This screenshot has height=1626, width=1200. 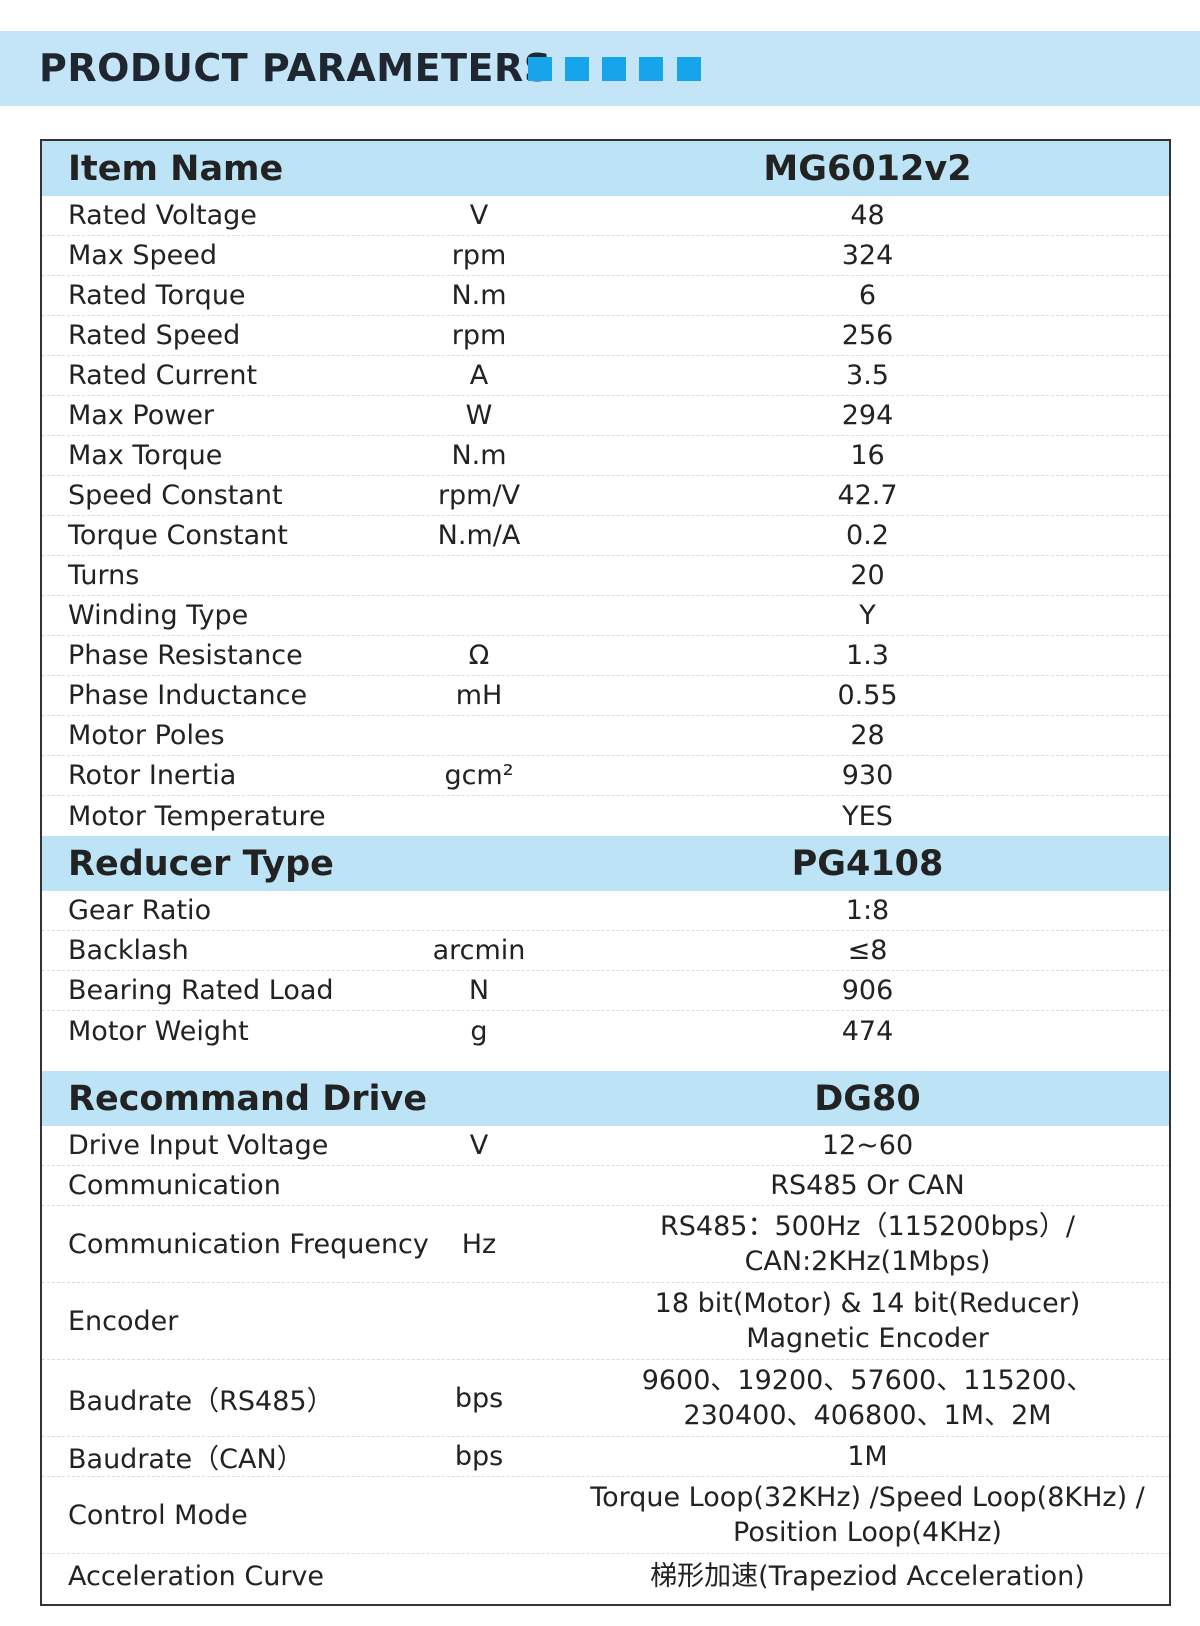 I want to click on value-line: CAN:2KHz(1Mbps), so click(x=867, y=1261).